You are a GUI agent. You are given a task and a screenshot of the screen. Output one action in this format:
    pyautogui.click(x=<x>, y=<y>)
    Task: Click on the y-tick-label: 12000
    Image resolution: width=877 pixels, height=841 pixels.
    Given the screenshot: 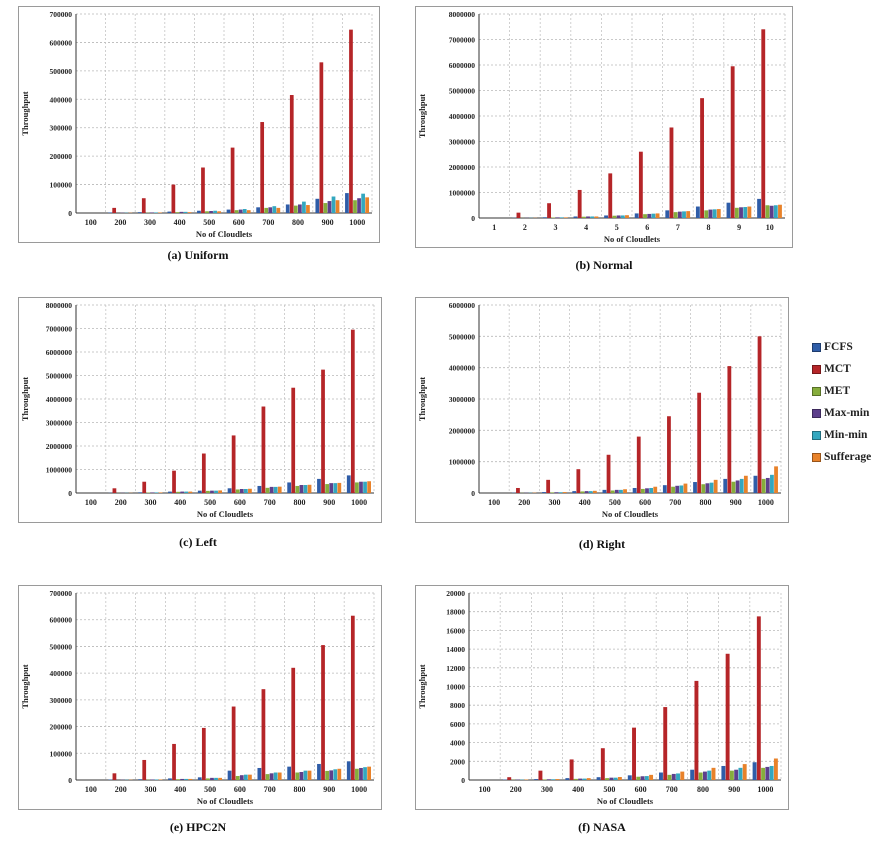 What is the action you would take?
    pyautogui.click(x=455, y=668)
    